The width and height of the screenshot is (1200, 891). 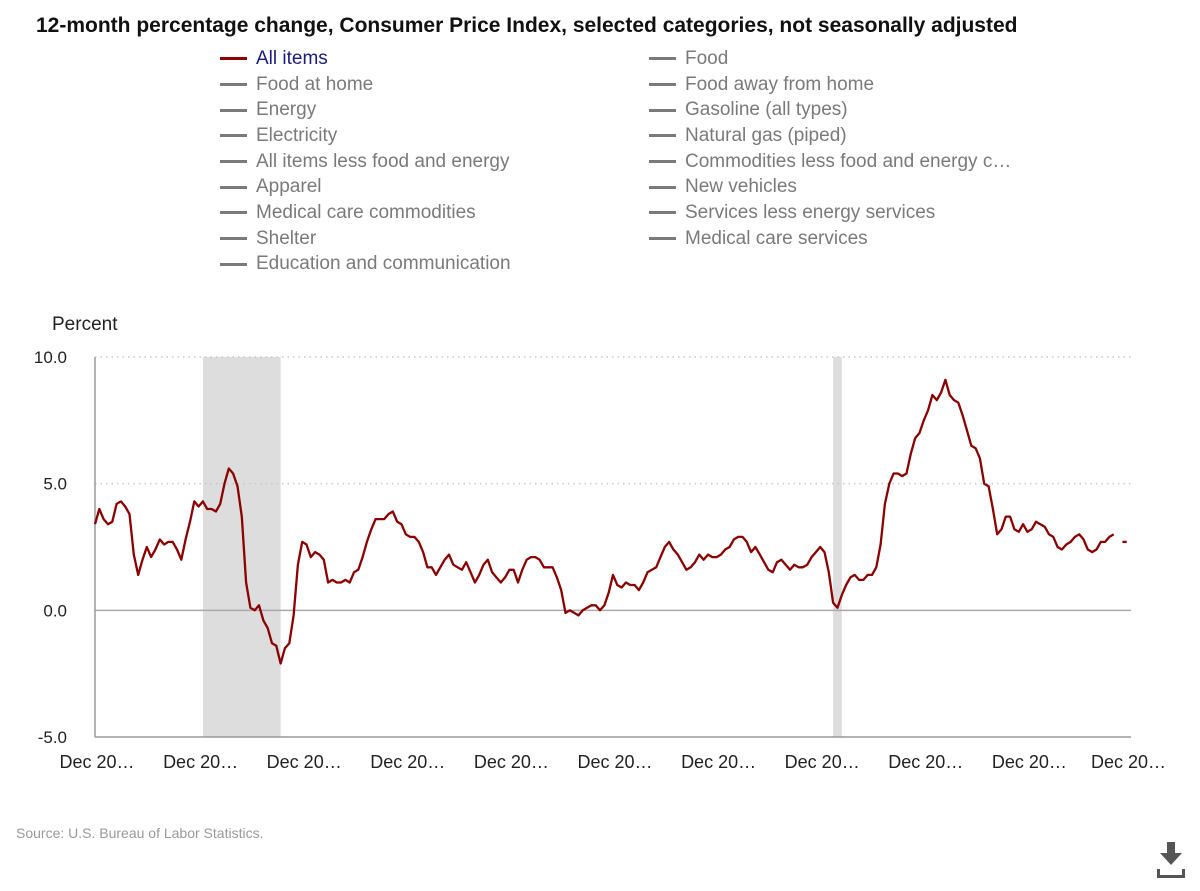 What do you see at coordinates (830, 187) in the screenshot?
I see `legend-item-new-vehicles: New vehicles` at bounding box center [830, 187].